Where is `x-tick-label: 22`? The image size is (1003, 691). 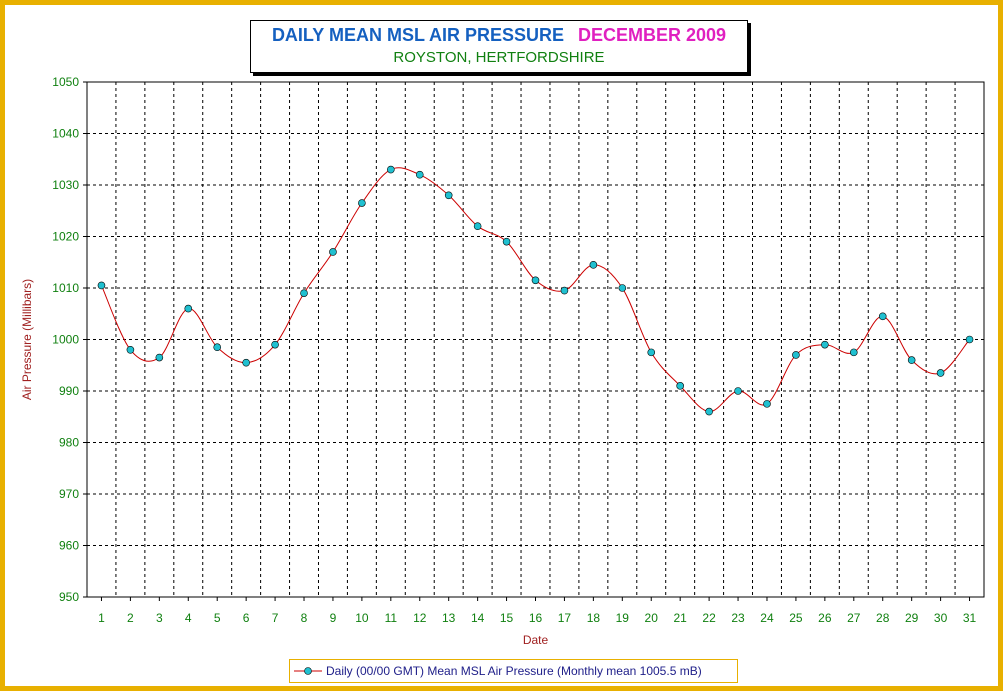 x-tick-label: 22 is located at coordinates (709, 618).